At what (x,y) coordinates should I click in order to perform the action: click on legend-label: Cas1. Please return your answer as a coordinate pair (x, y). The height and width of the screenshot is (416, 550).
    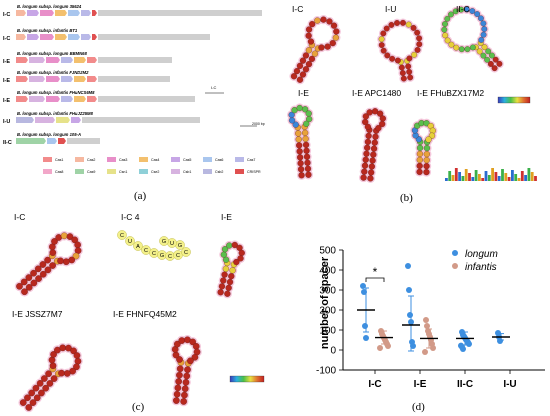
    Looking at the image, I should click on (59, 159).